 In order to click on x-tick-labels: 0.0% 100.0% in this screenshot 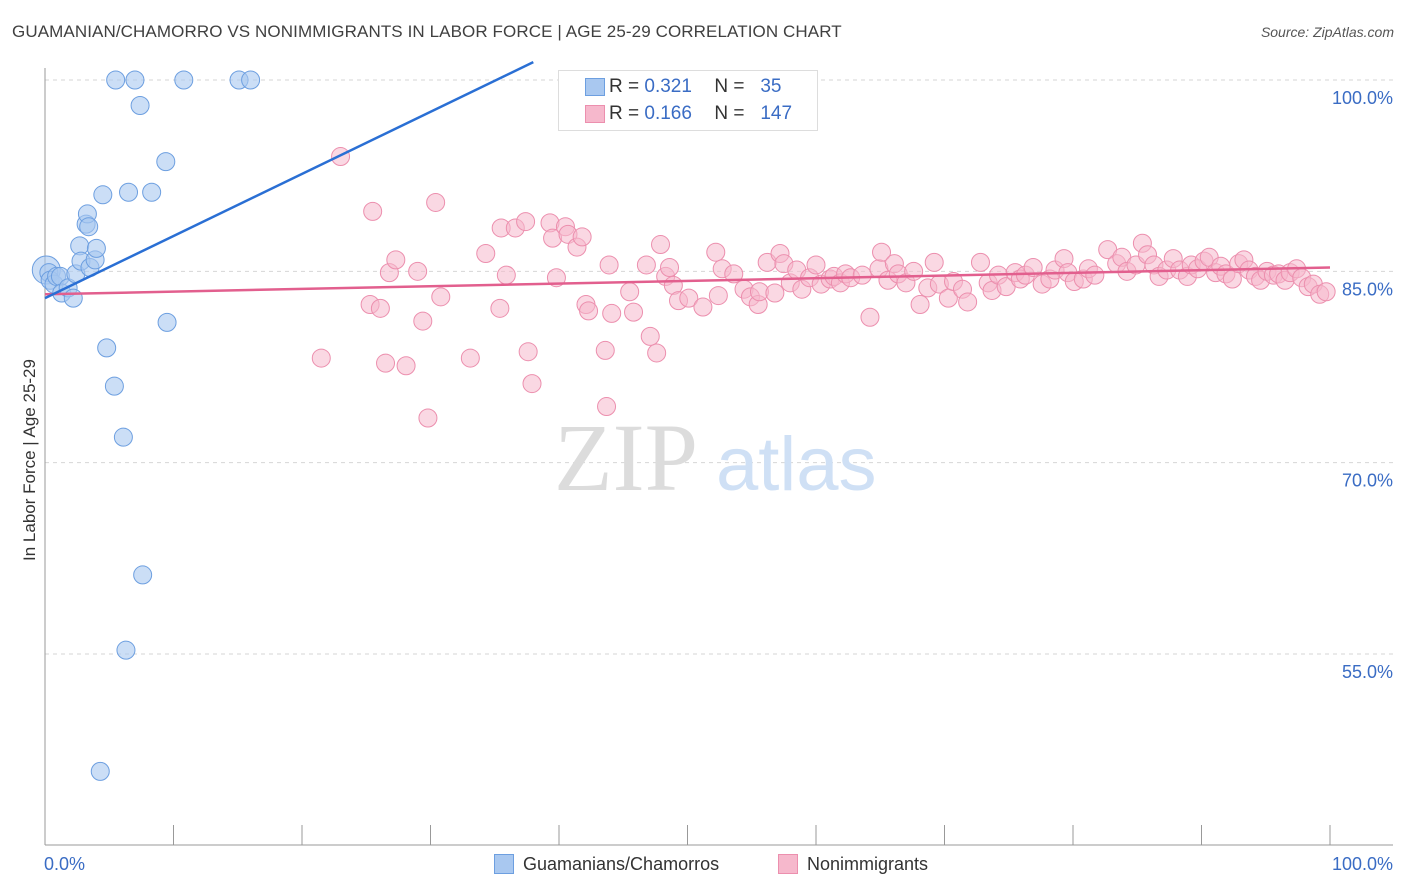, I will do `click(718, 864)`.